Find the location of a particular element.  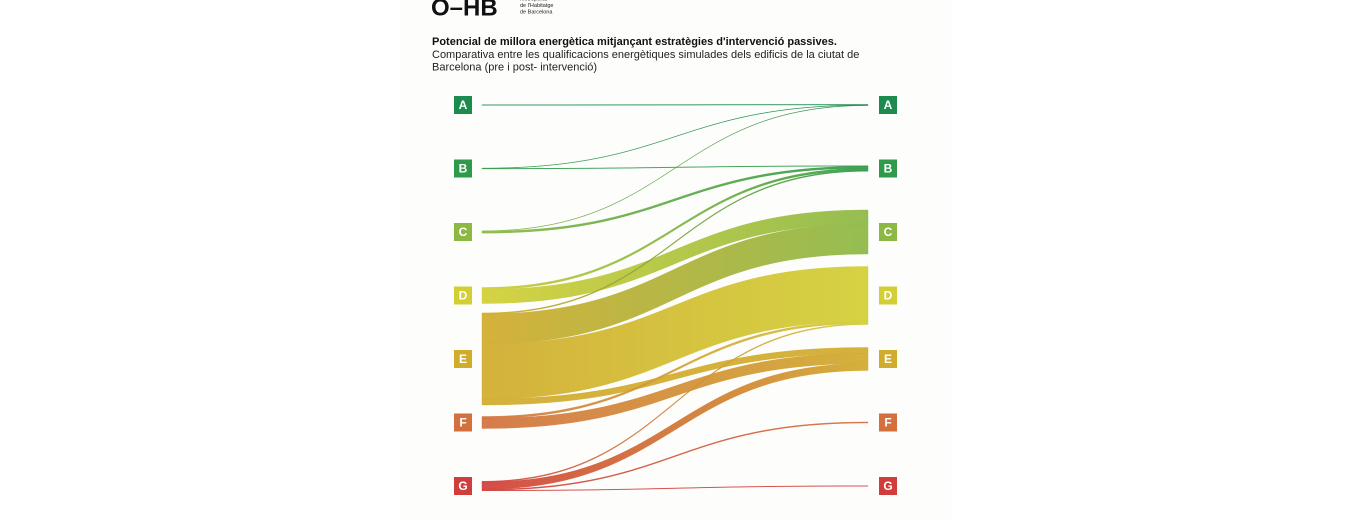

node-label-post: G is located at coordinates (887, 486).